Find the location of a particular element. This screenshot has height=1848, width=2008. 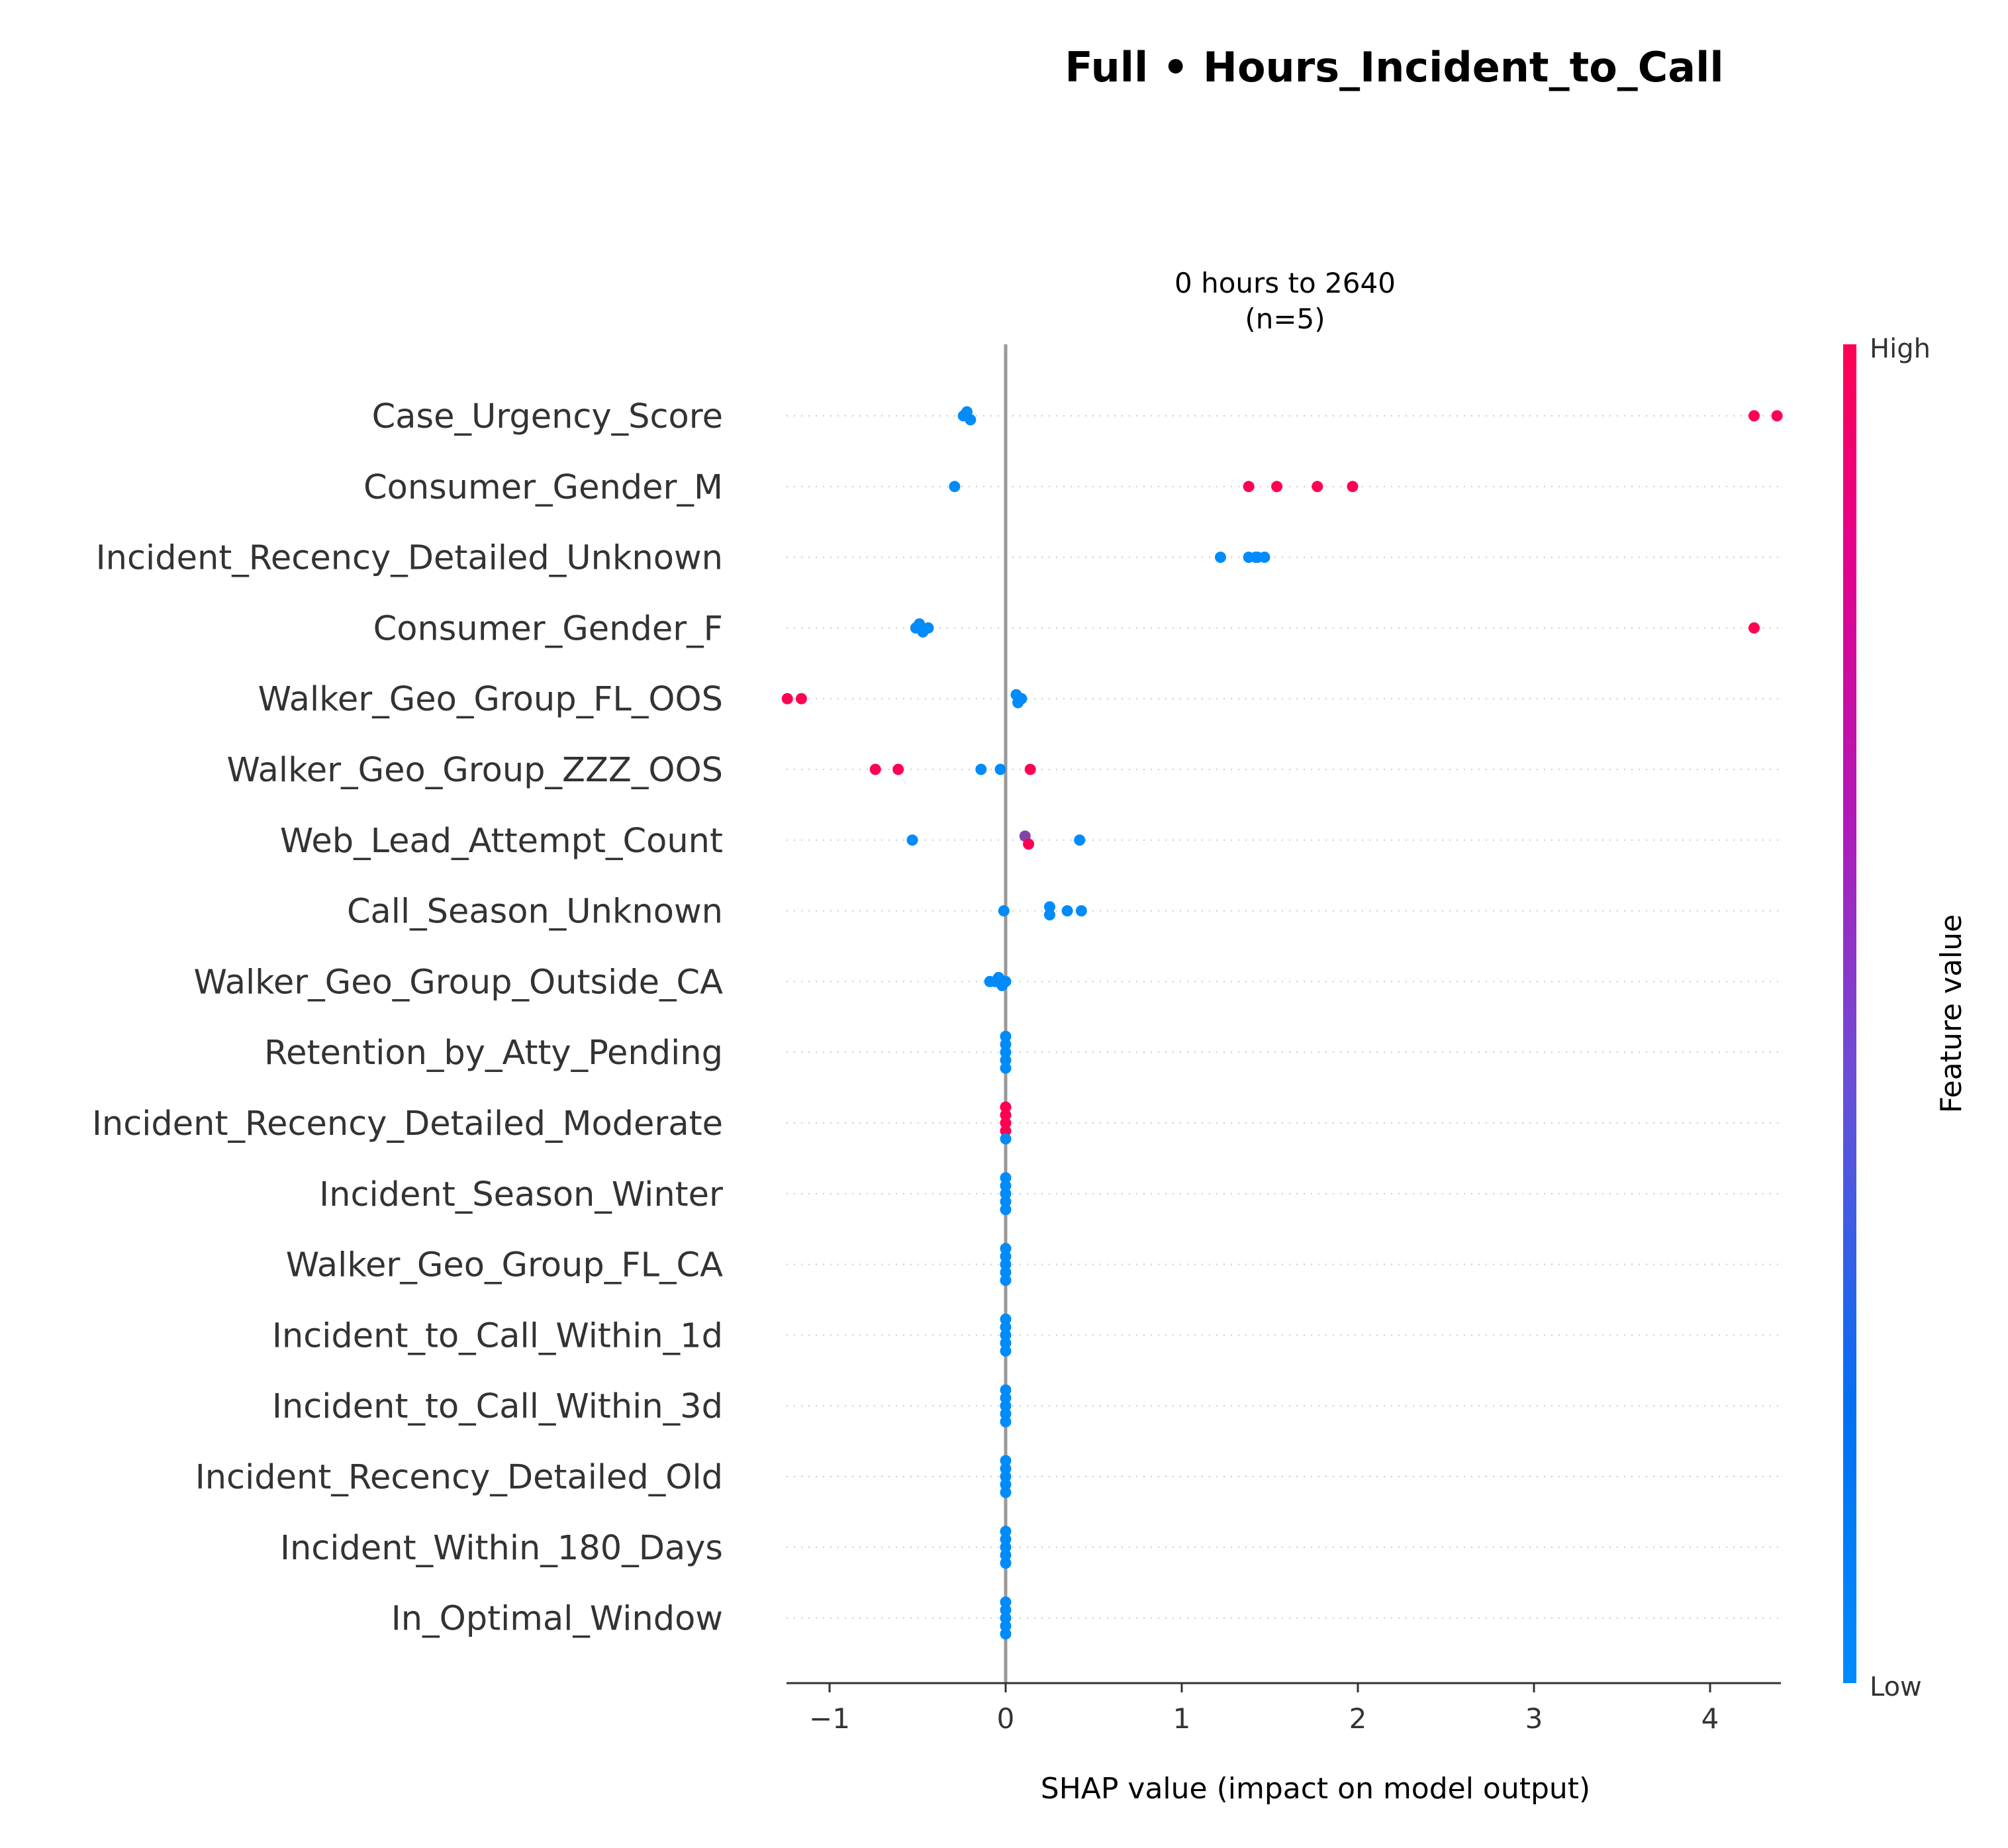

feature-label: In_Optimal_Window is located at coordinates (557, 1619).